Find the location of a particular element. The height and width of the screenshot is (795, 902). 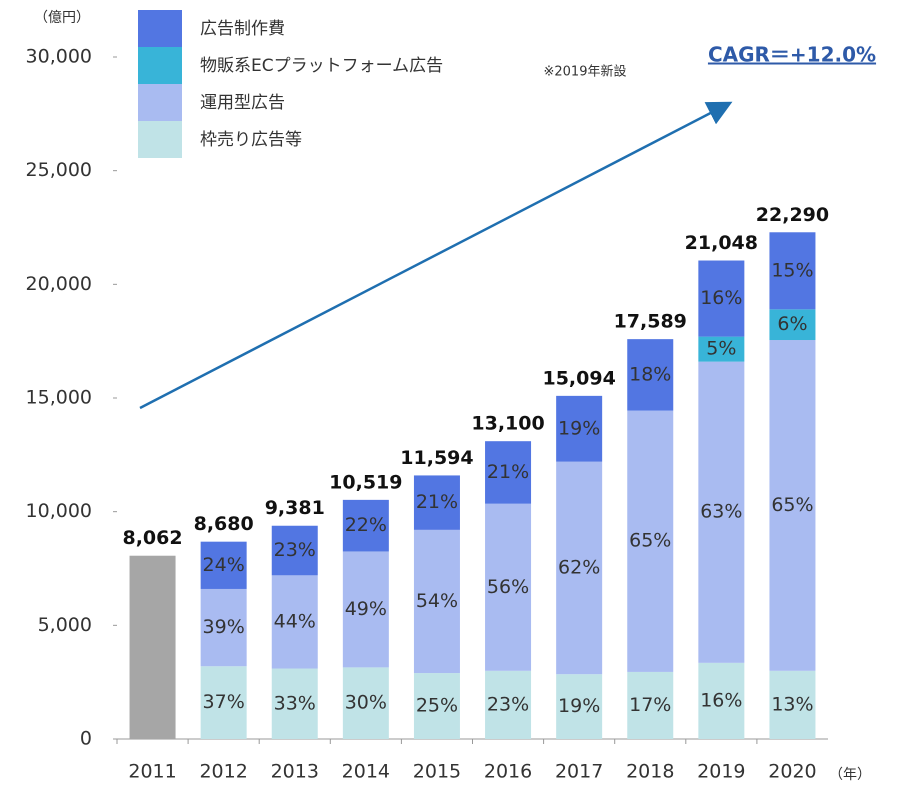

total-label: 9,381 is located at coordinates (295, 508).